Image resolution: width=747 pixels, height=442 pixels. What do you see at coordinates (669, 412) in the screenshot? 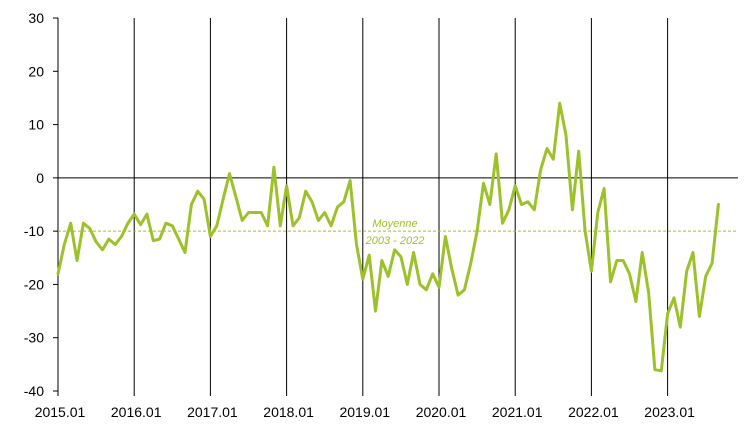
I see `x-tick-label: 2023.01` at bounding box center [669, 412].